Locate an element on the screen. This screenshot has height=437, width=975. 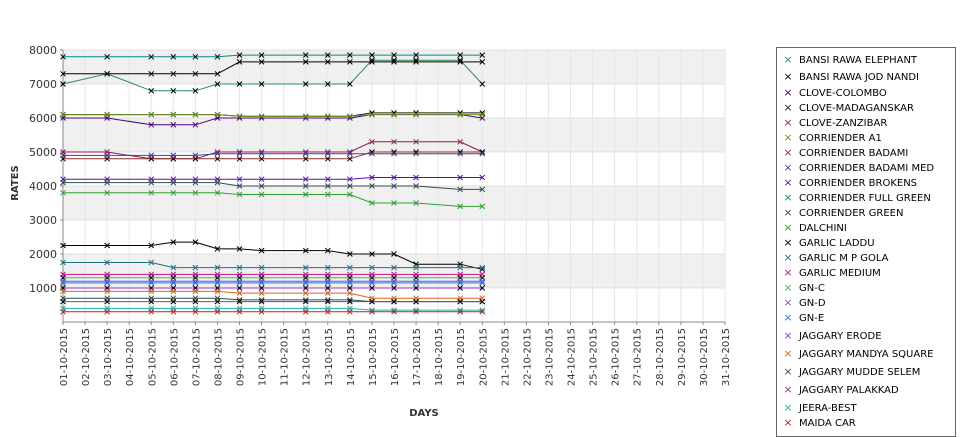
x-tick-label: 06-10-2015 is located at coordinates (174, 357).